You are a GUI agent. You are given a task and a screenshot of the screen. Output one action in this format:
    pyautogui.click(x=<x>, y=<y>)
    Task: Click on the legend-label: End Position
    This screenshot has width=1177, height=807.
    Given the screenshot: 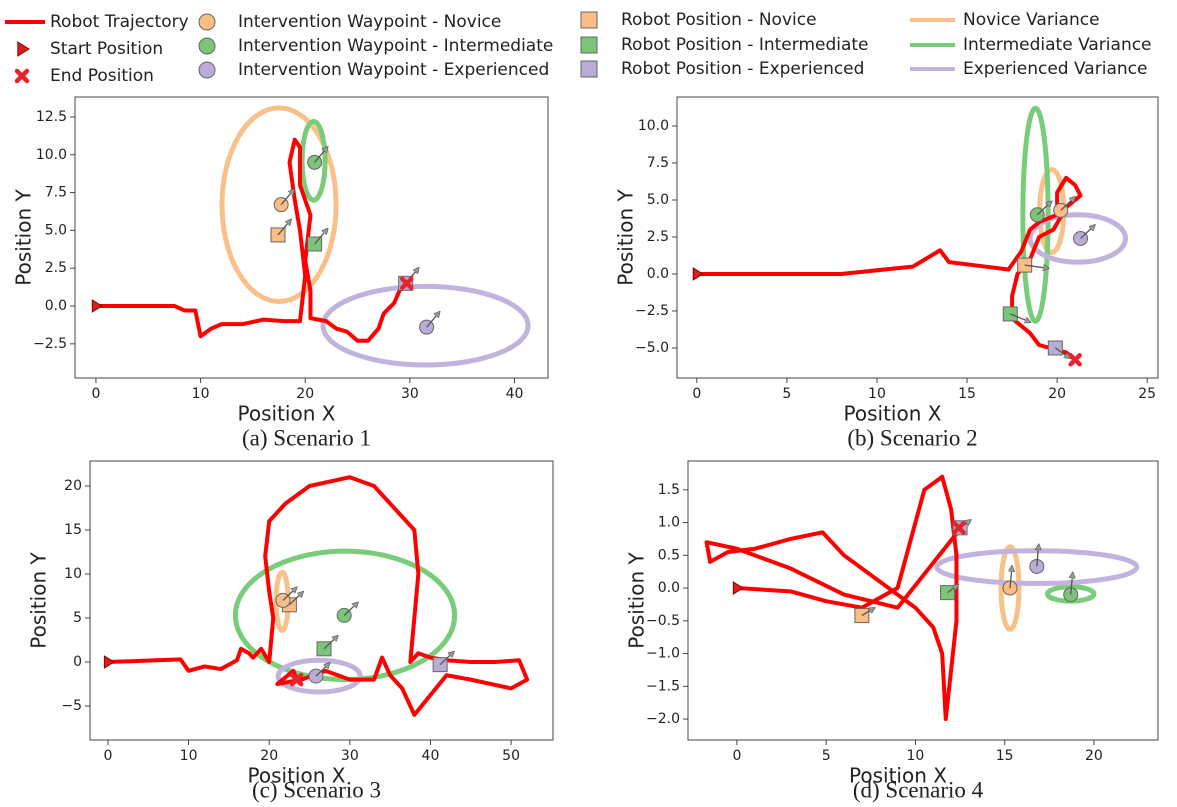 What is the action you would take?
    pyautogui.click(x=102, y=76)
    